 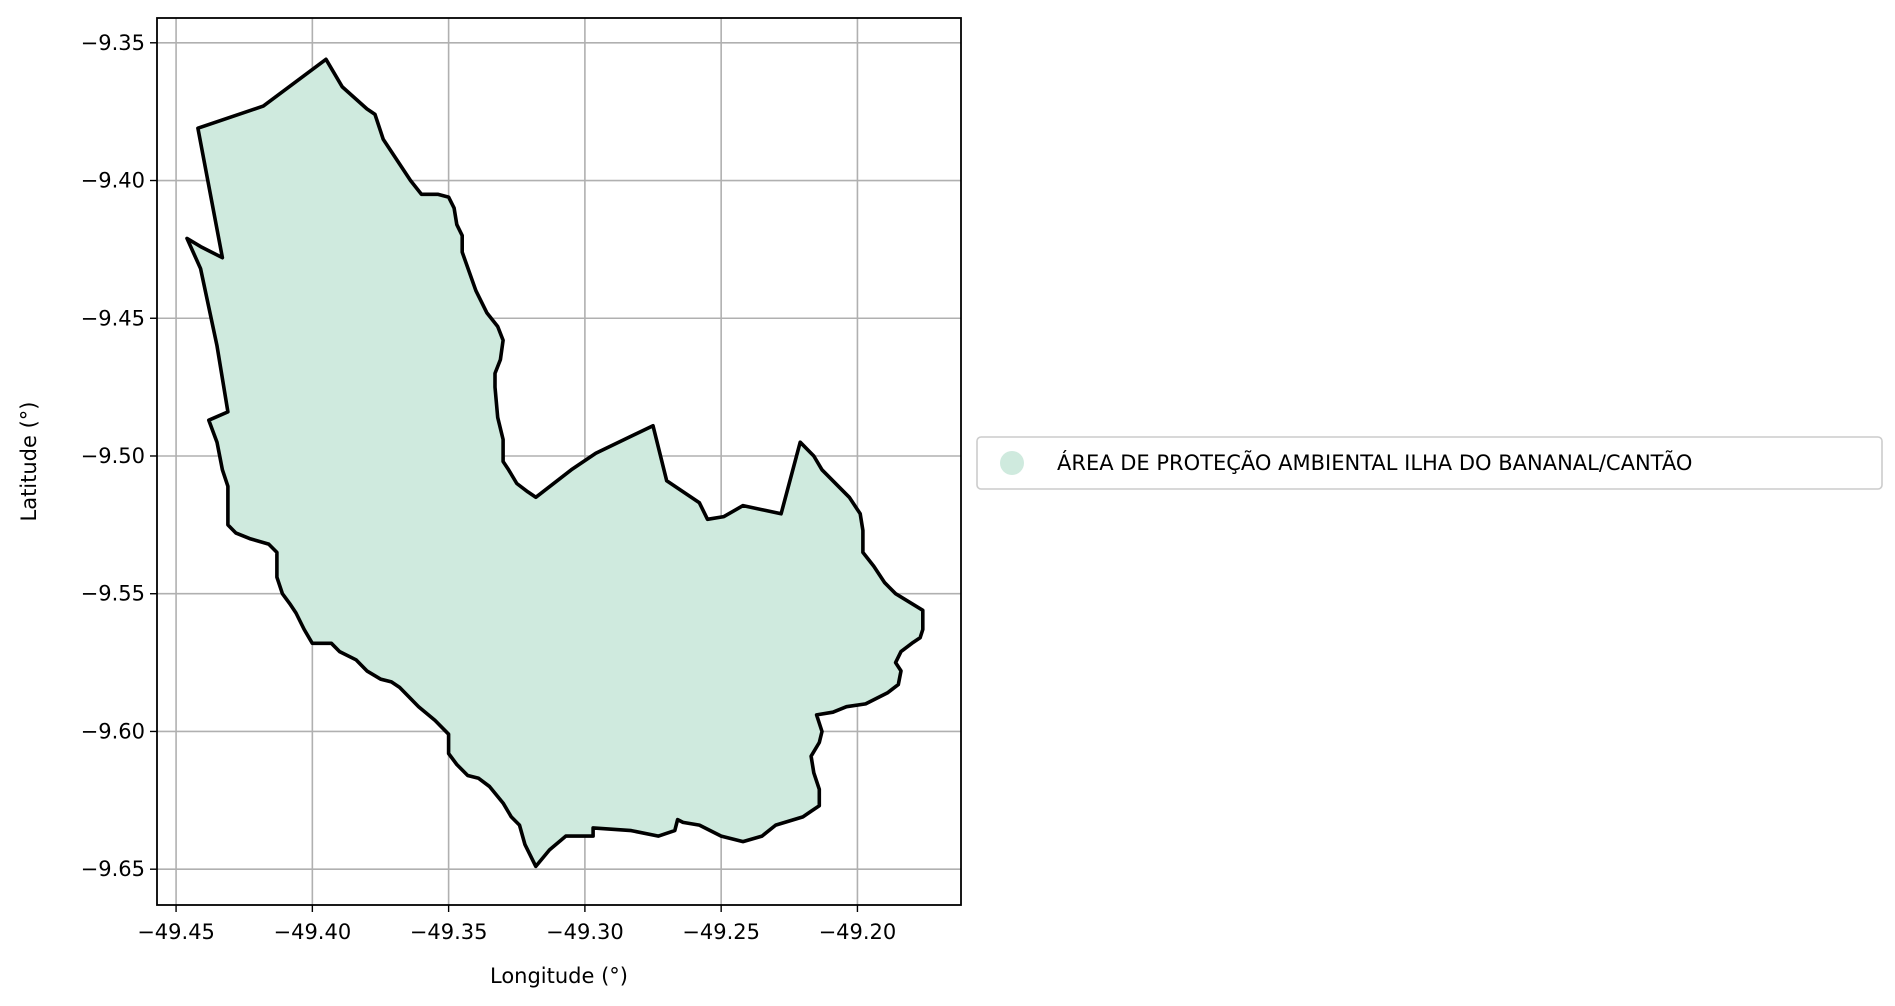 I want to click on y-tick-label: −9.40, so click(x=113, y=181).